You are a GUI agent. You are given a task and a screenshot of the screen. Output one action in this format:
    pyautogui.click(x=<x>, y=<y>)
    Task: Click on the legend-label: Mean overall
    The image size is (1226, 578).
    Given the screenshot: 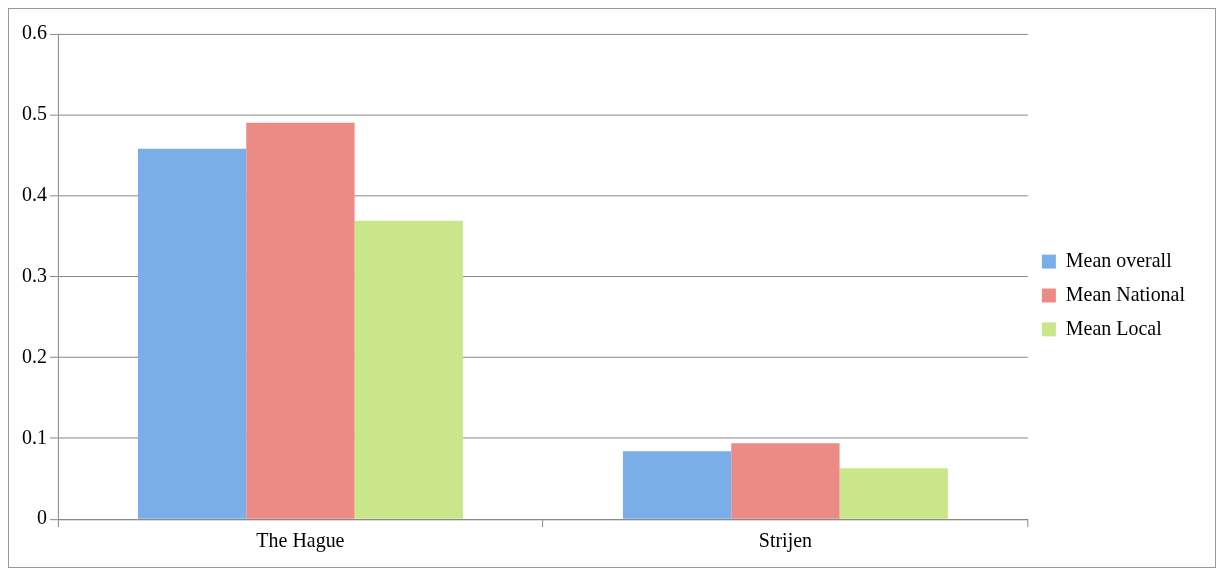 What is the action you would take?
    pyautogui.click(x=1119, y=259)
    